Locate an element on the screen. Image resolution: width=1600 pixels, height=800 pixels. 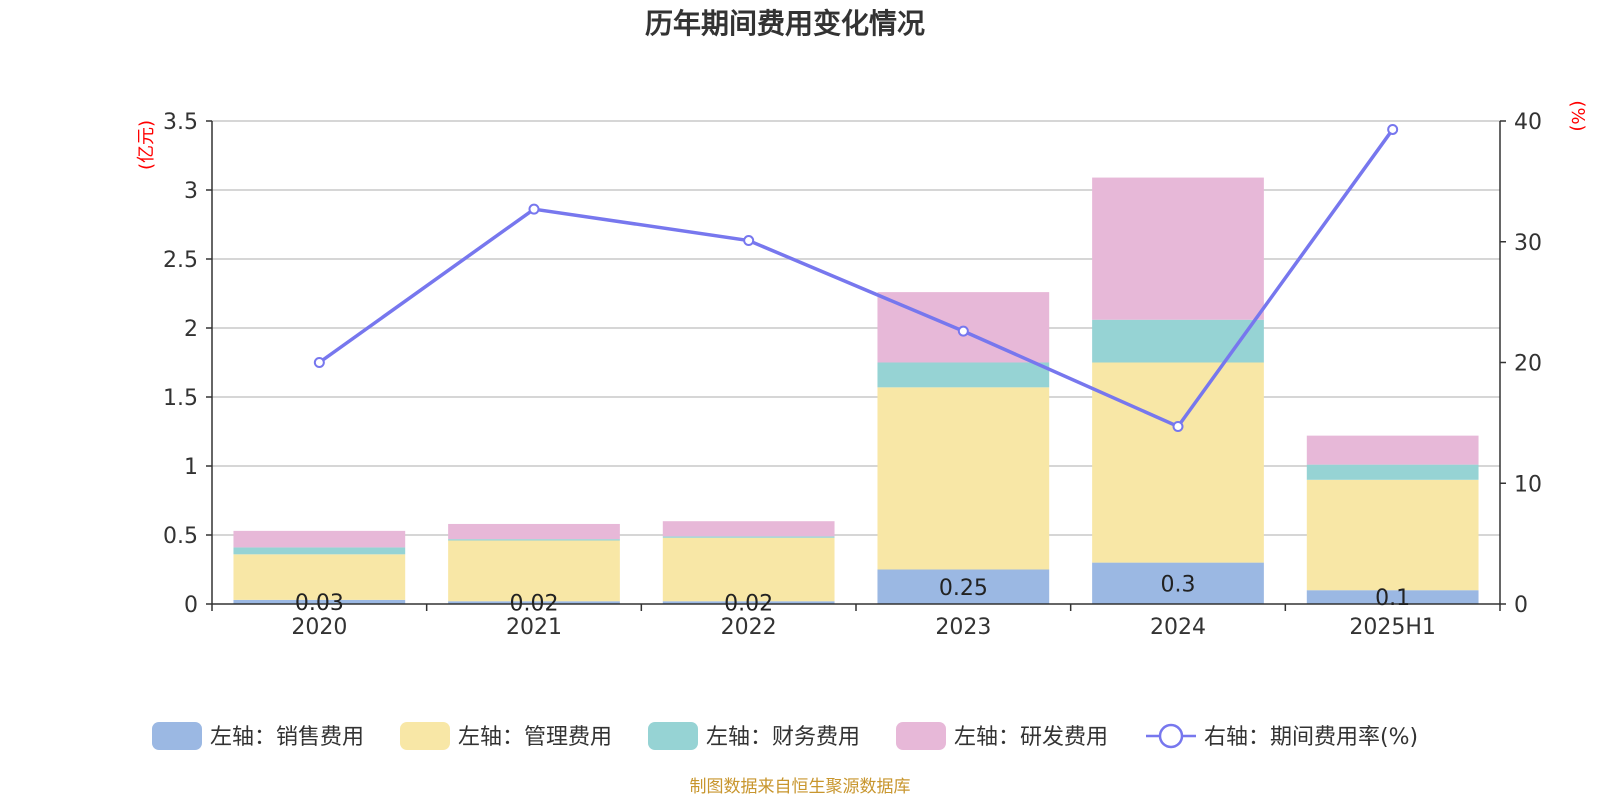
right-axis-tick-label: 0 is located at coordinates (1521, 605).